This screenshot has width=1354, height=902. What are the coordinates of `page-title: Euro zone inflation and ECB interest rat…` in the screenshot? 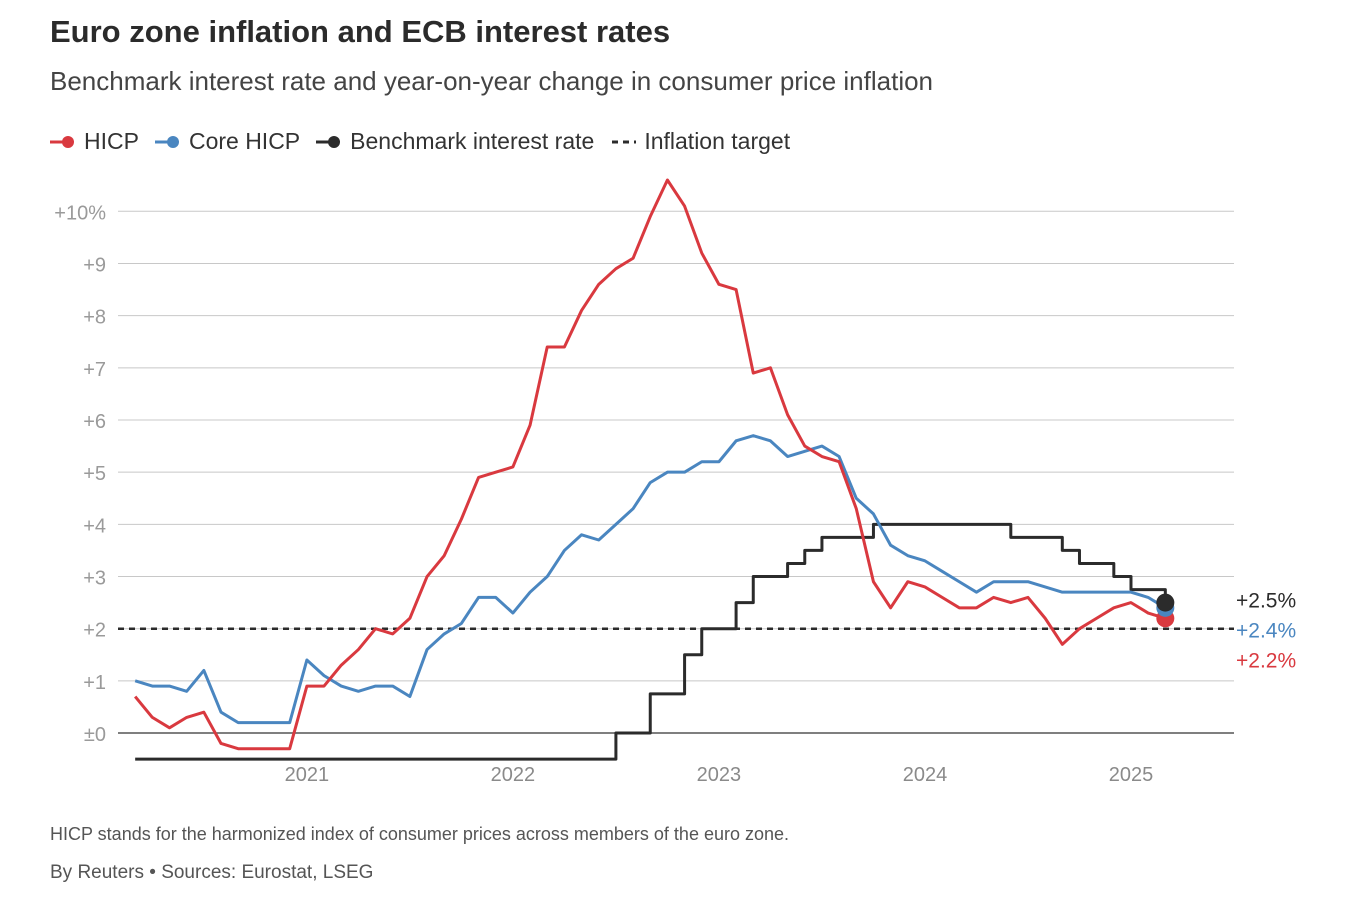 It's located at (360, 31).